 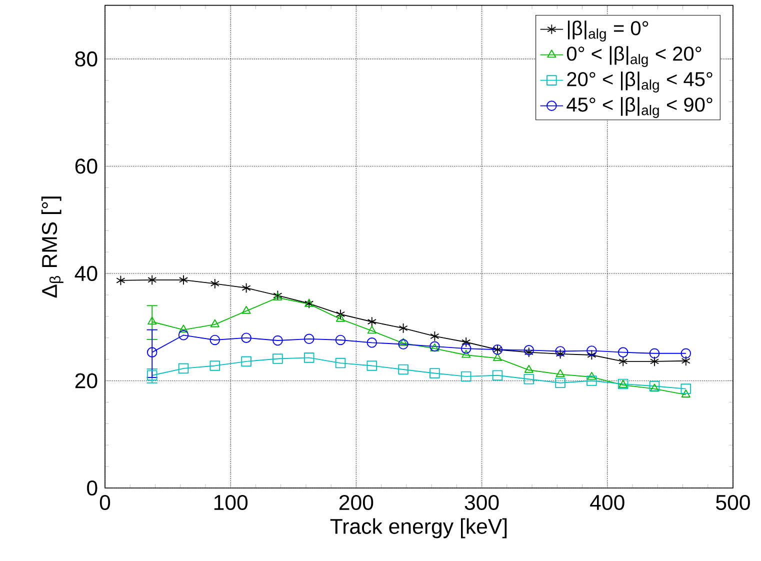 I want to click on x-tick-label: 500, so click(x=733, y=502).